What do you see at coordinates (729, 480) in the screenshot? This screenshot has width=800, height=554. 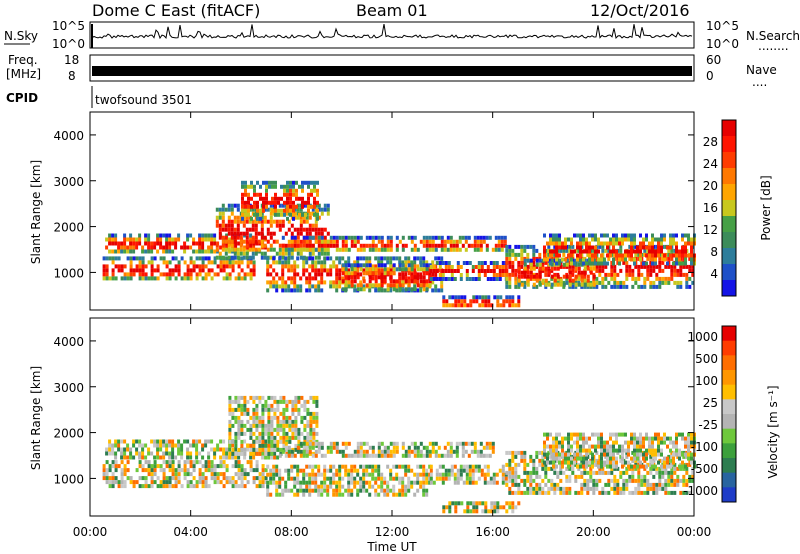 I see `colorbar-segment` at bounding box center [729, 480].